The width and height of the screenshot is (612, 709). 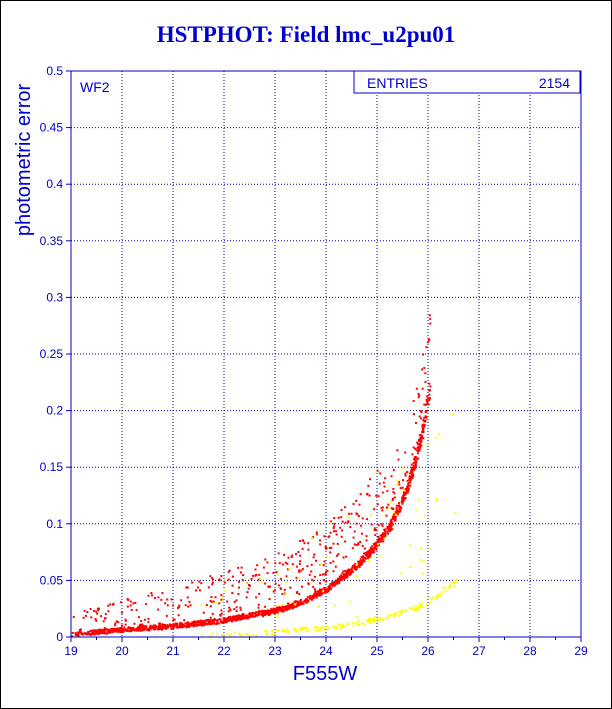 What do you see at coordinates (52, 241) in the screenshot?
I see `y-tick-label: 0.35` at bounding box center [52, 241].